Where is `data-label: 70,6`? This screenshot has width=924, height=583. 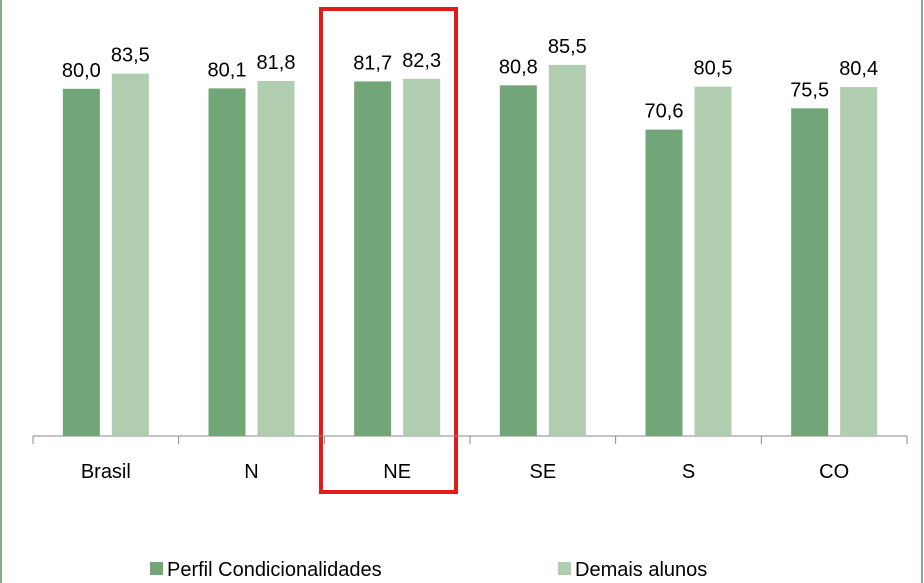 data-label: 70,6 is located at coordinates (664, 112).